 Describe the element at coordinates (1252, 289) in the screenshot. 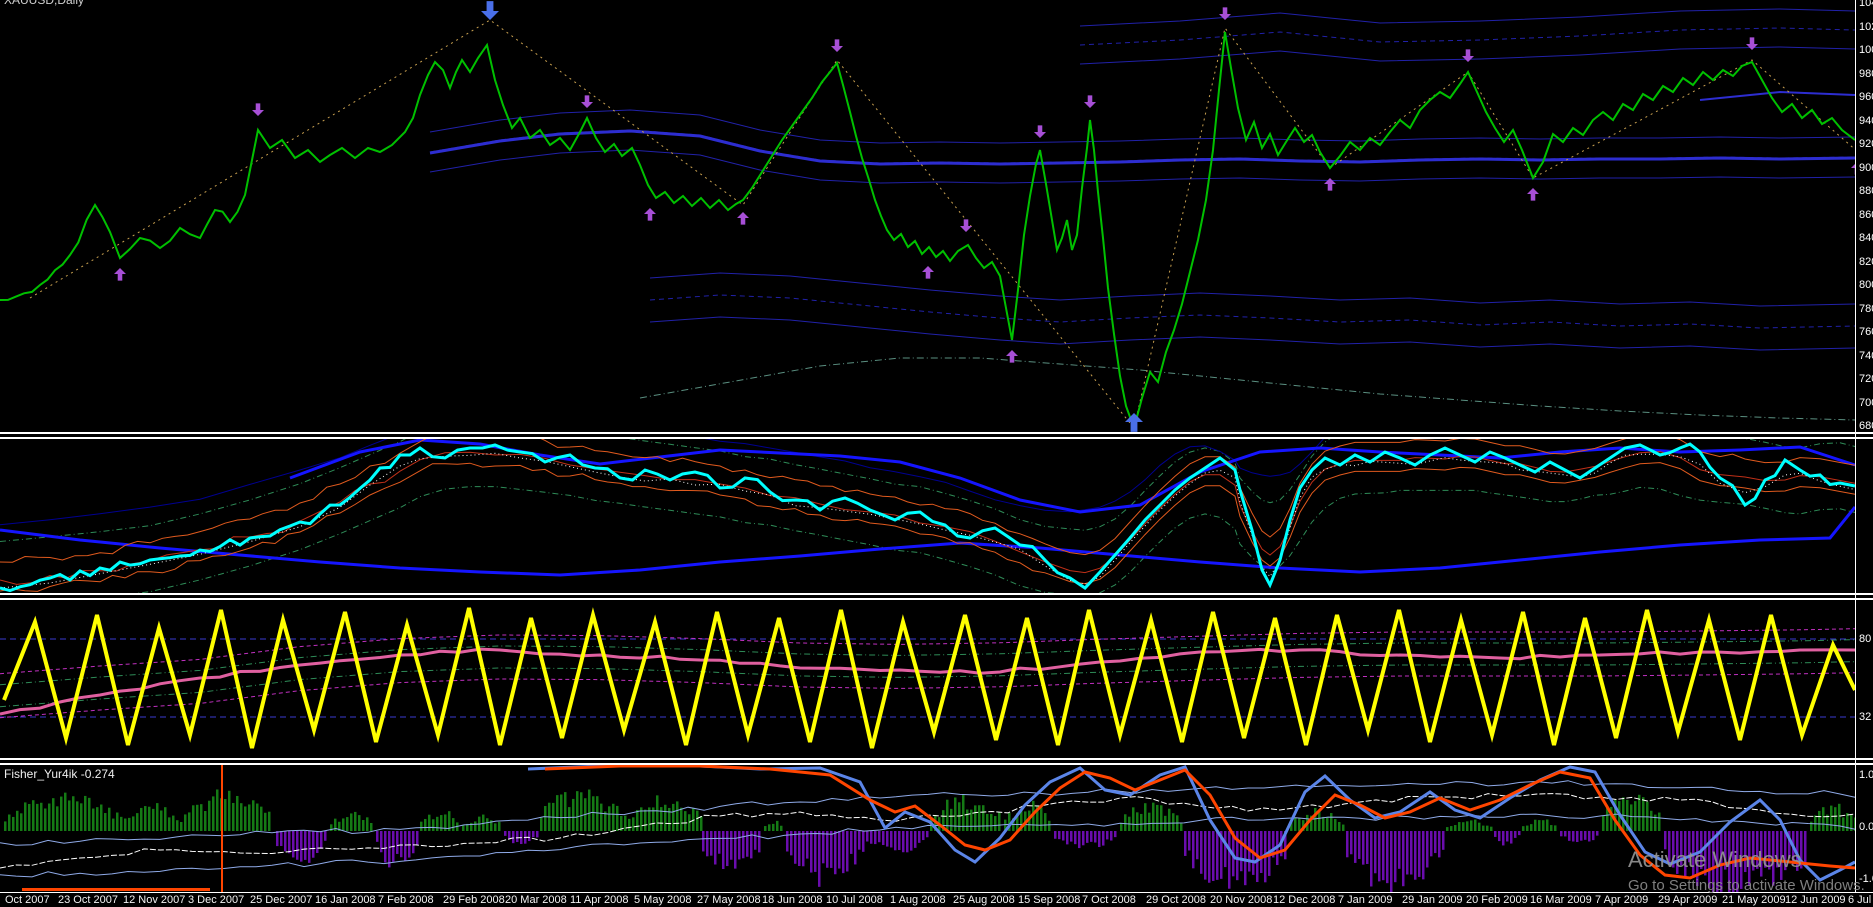

I see `band_c-upper` at that location.